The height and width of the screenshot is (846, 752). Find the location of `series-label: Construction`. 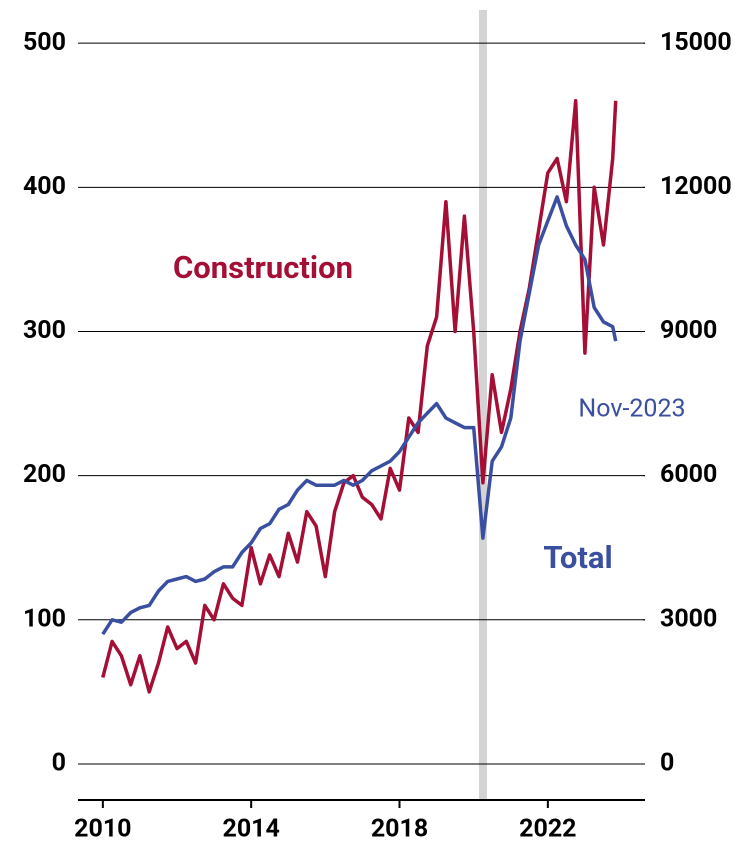

series-label: Construction is located at coordinates (263, 267).